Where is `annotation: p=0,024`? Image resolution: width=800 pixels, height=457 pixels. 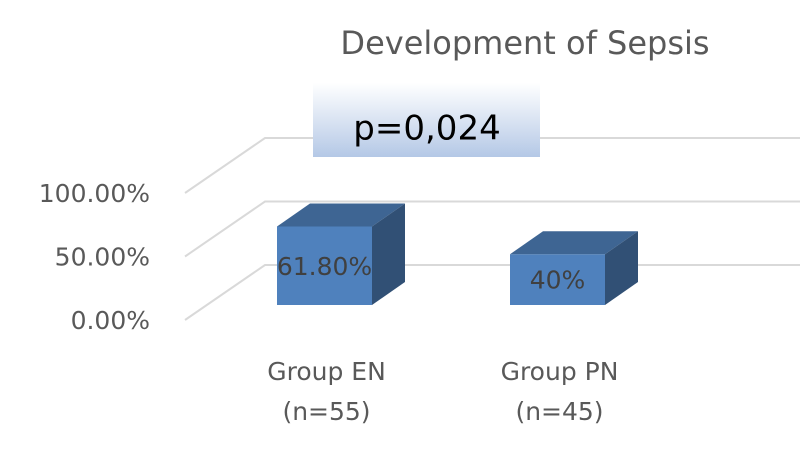 annotation: p=0,024 is located at coordinates (426, 129).